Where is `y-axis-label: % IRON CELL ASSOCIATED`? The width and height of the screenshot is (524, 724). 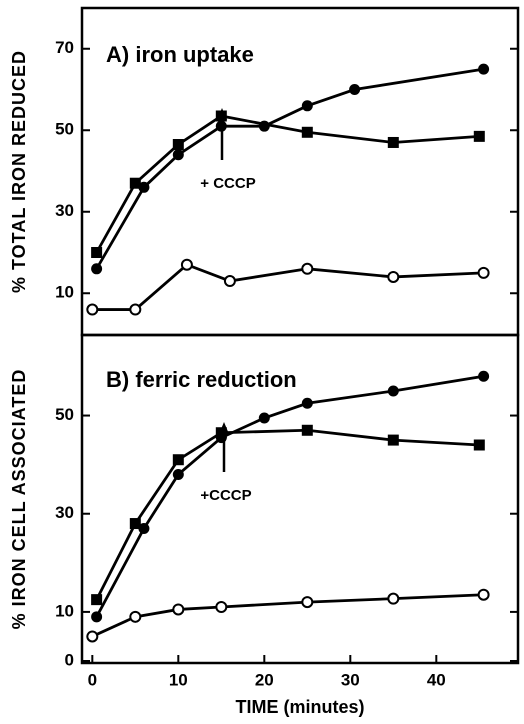
y-axis-label: % IRON CELL ASSOCIATED is located at coordinates (19, 499).